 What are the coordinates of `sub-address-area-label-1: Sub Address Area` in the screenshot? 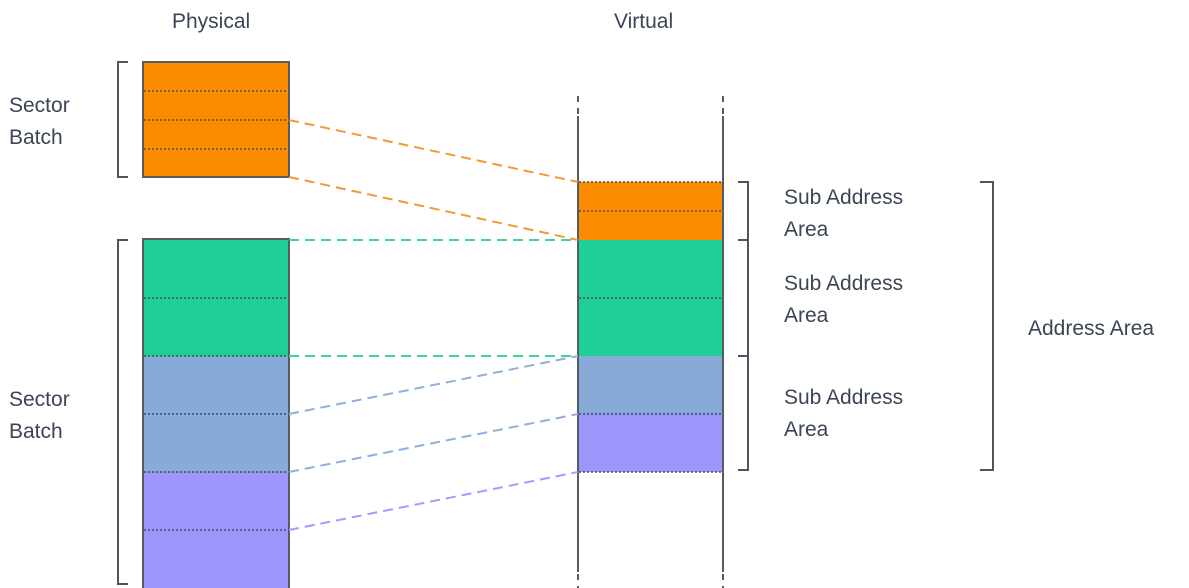 It's located at (843, 213).